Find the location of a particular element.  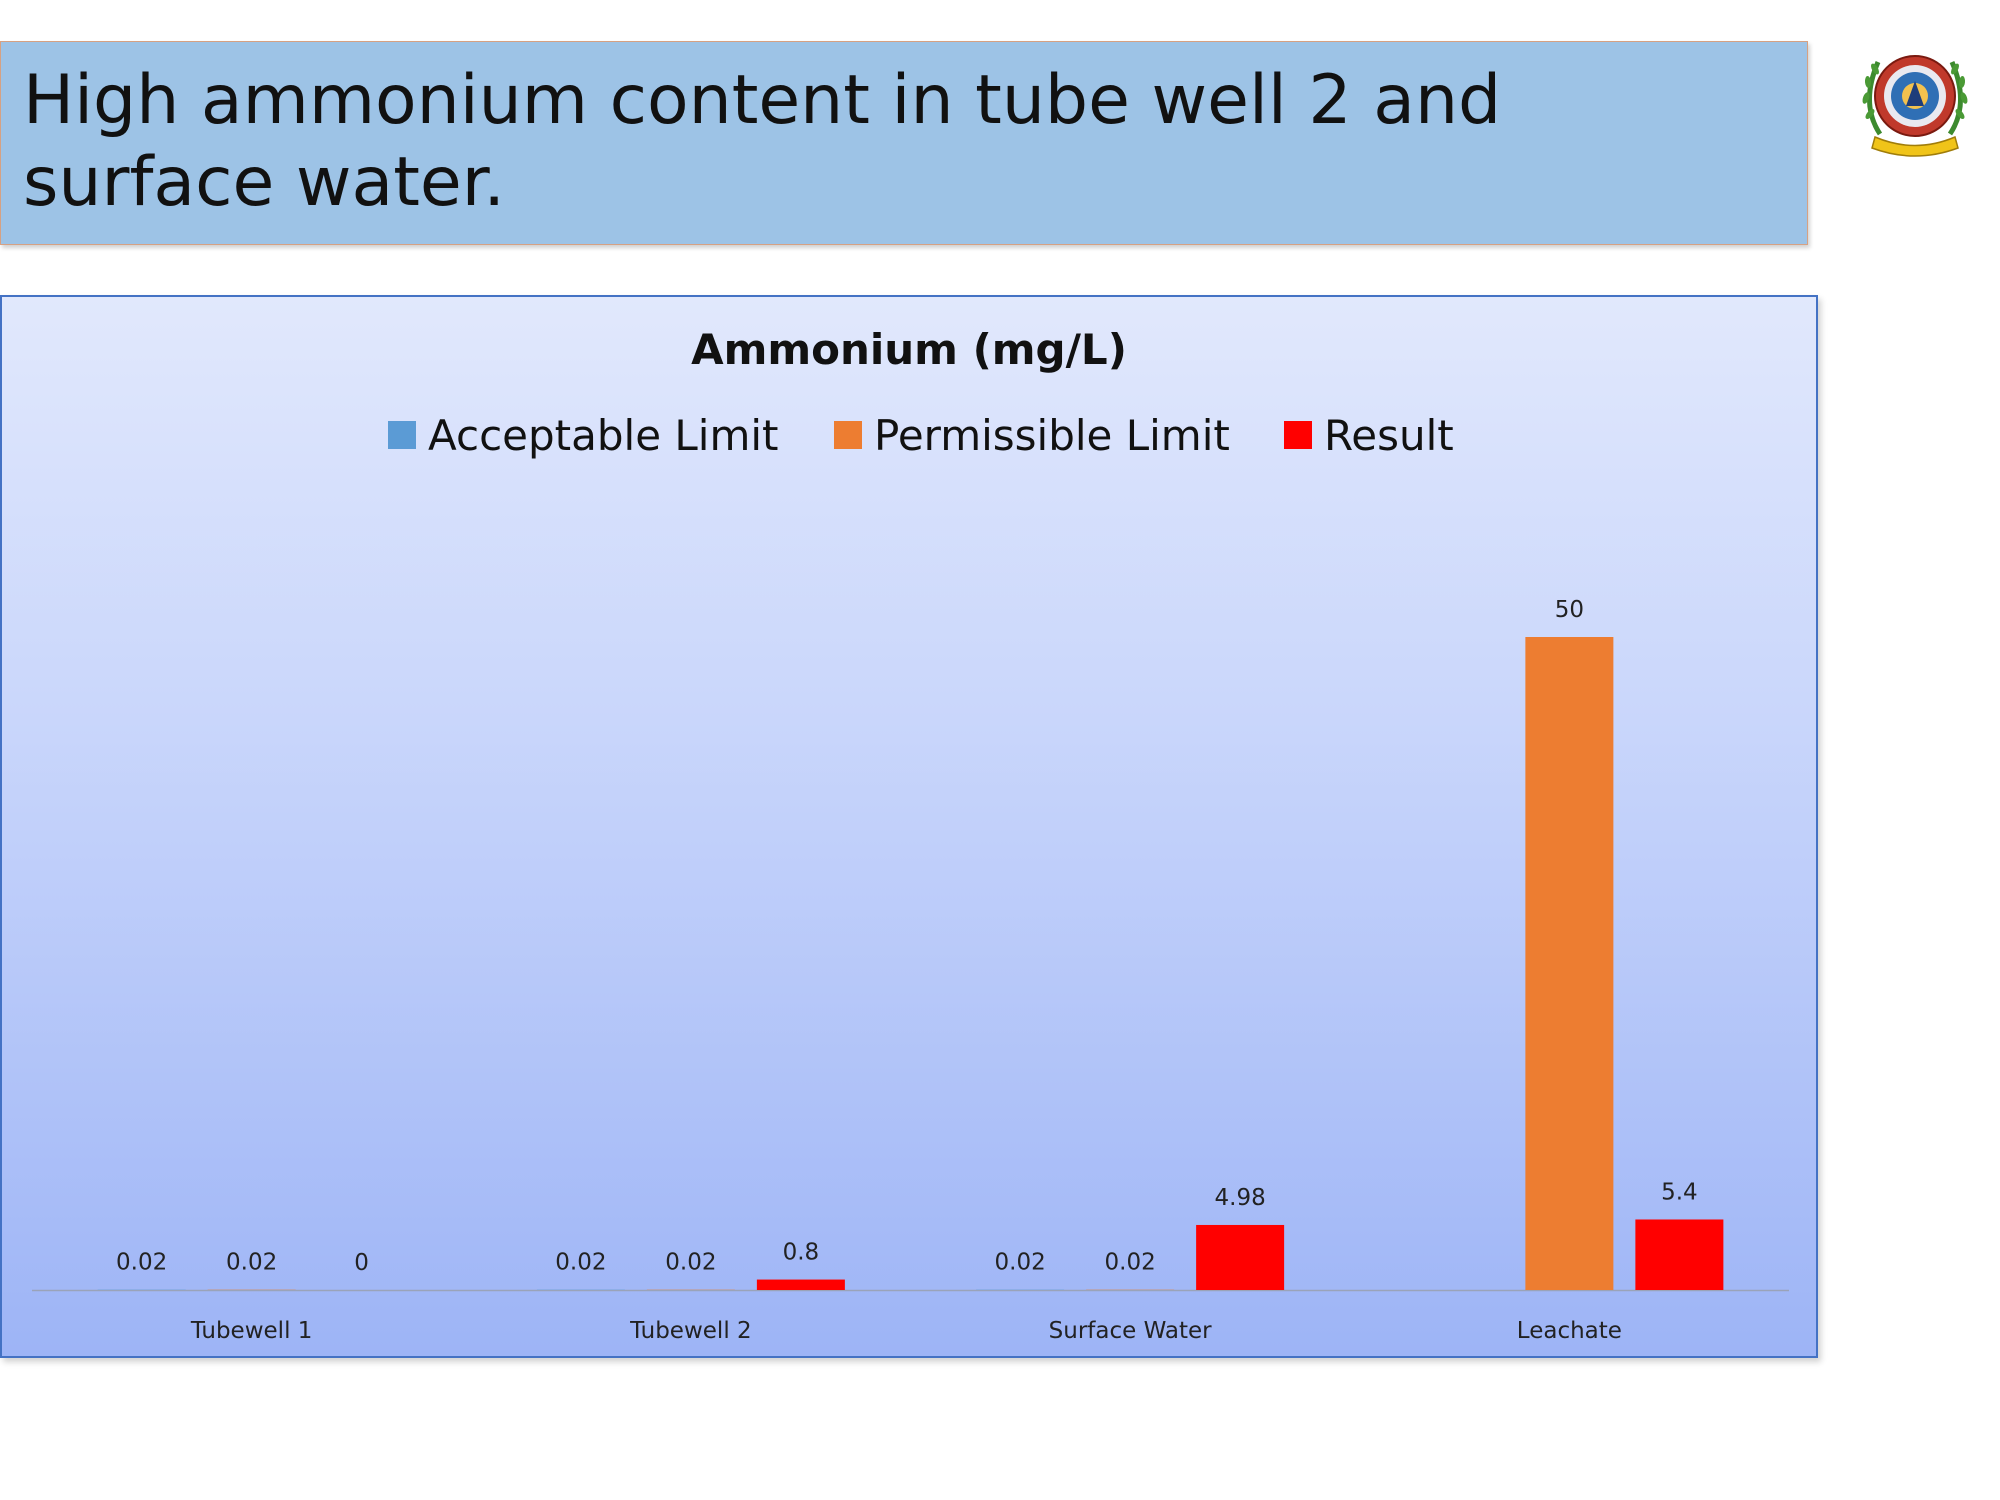

legend-swatch-permissible-limit is located at coordinates (848, 435).